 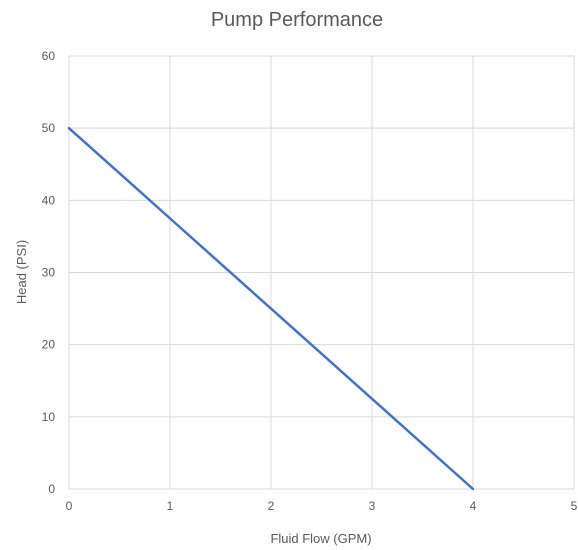 I want to click on x-tick-label: 4, so click(x=473, y=506).